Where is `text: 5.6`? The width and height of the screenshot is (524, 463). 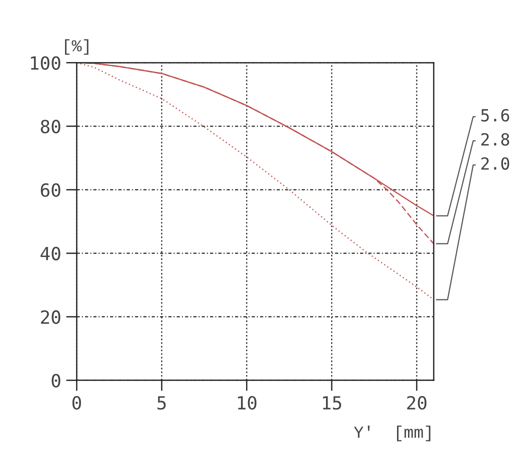 text: 5.6 is located at coordinates (495, 115).